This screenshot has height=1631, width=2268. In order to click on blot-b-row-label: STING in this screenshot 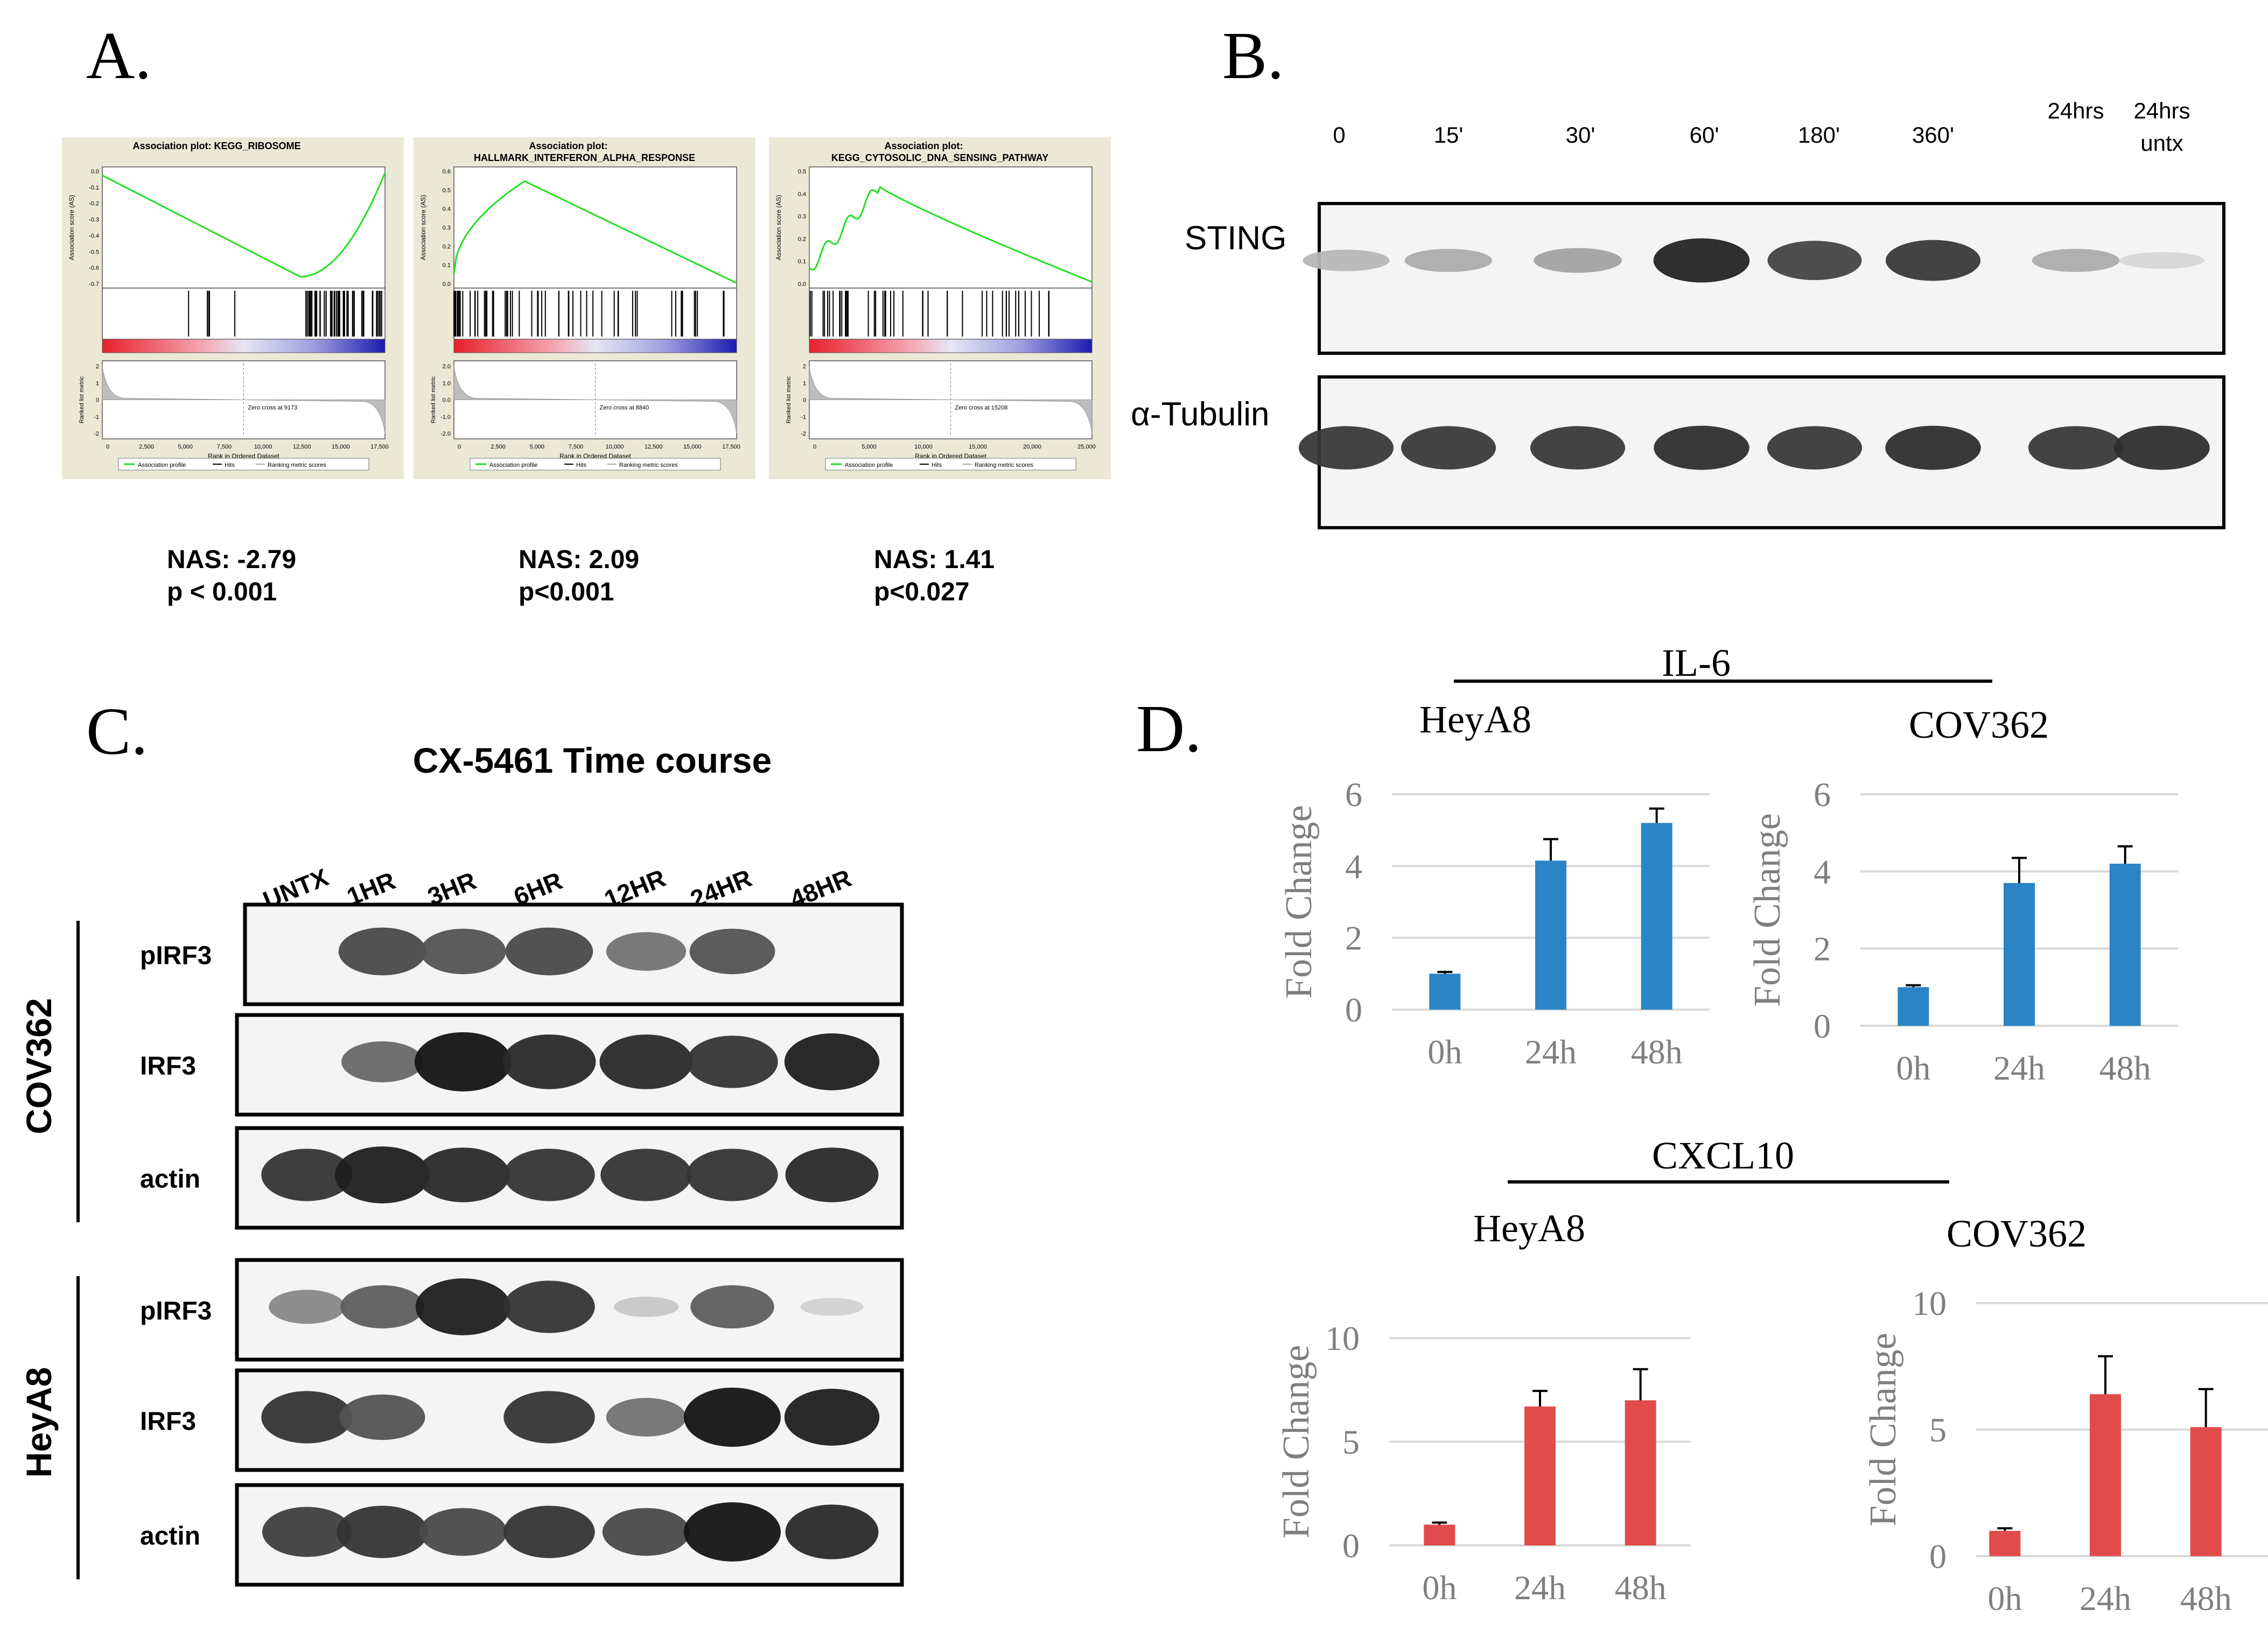, I will do `click(1235, 238)`.